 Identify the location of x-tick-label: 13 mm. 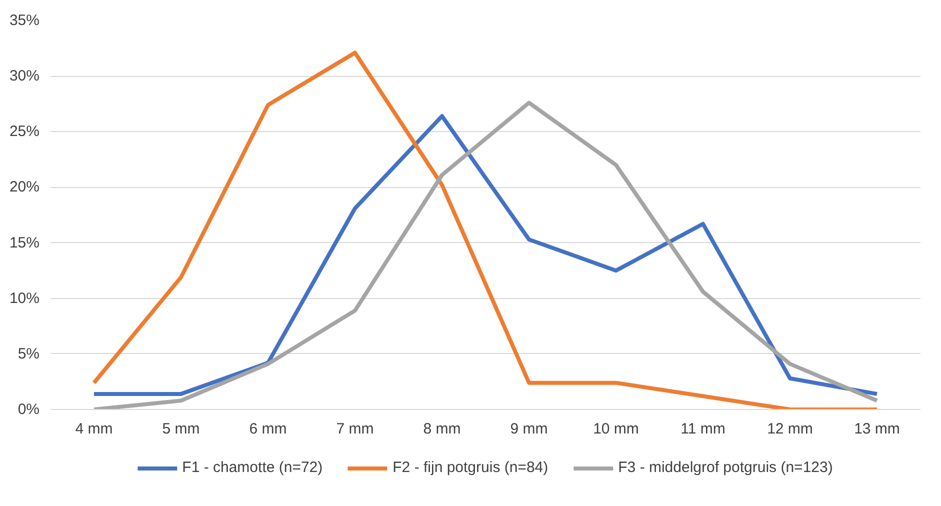
(877, 429).